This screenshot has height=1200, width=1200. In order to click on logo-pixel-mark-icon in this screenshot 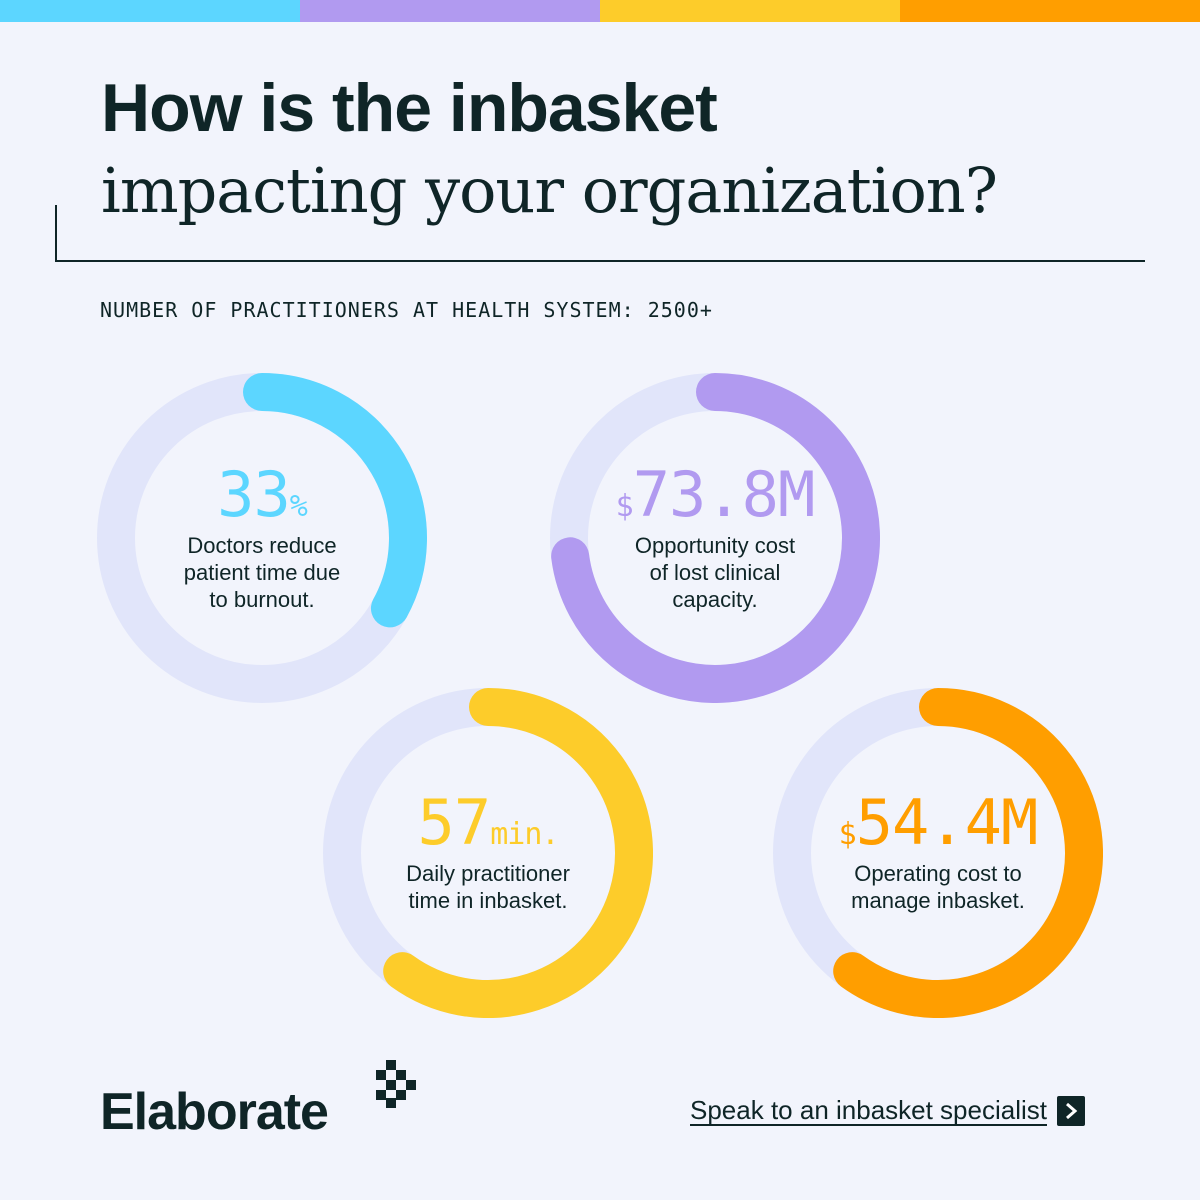, I will do `click(396, 1084)`.